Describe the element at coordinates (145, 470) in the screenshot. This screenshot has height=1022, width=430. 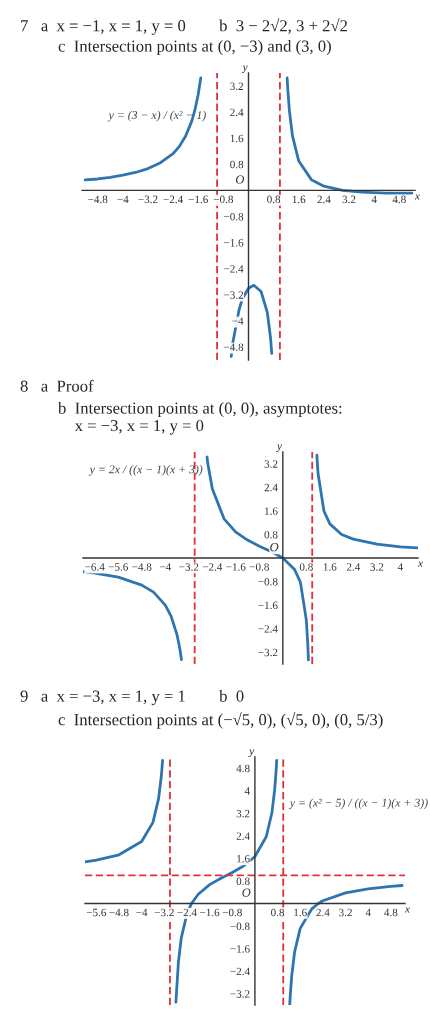
I see `annotation: y = 2x / ((x − 1)(x + 3))` at that location.